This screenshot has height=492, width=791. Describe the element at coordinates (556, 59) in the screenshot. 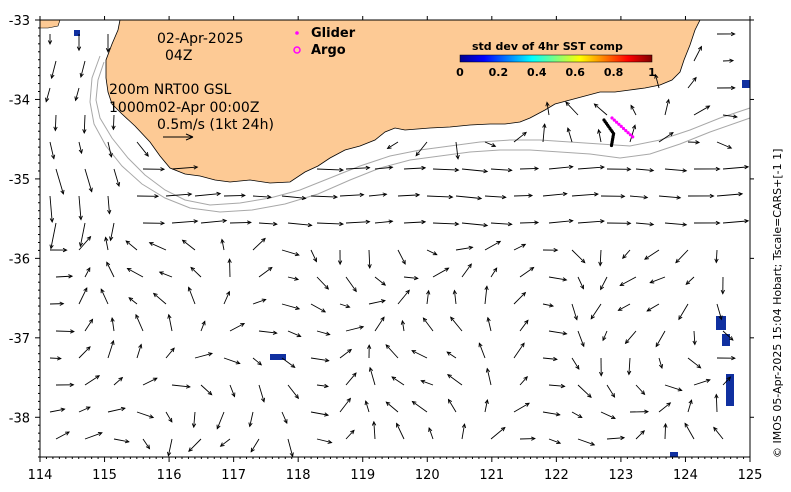

I see `colorbar: std dev of 4hr SST comp 0 0.2 0.4 0.6 0.8 1` at that location.